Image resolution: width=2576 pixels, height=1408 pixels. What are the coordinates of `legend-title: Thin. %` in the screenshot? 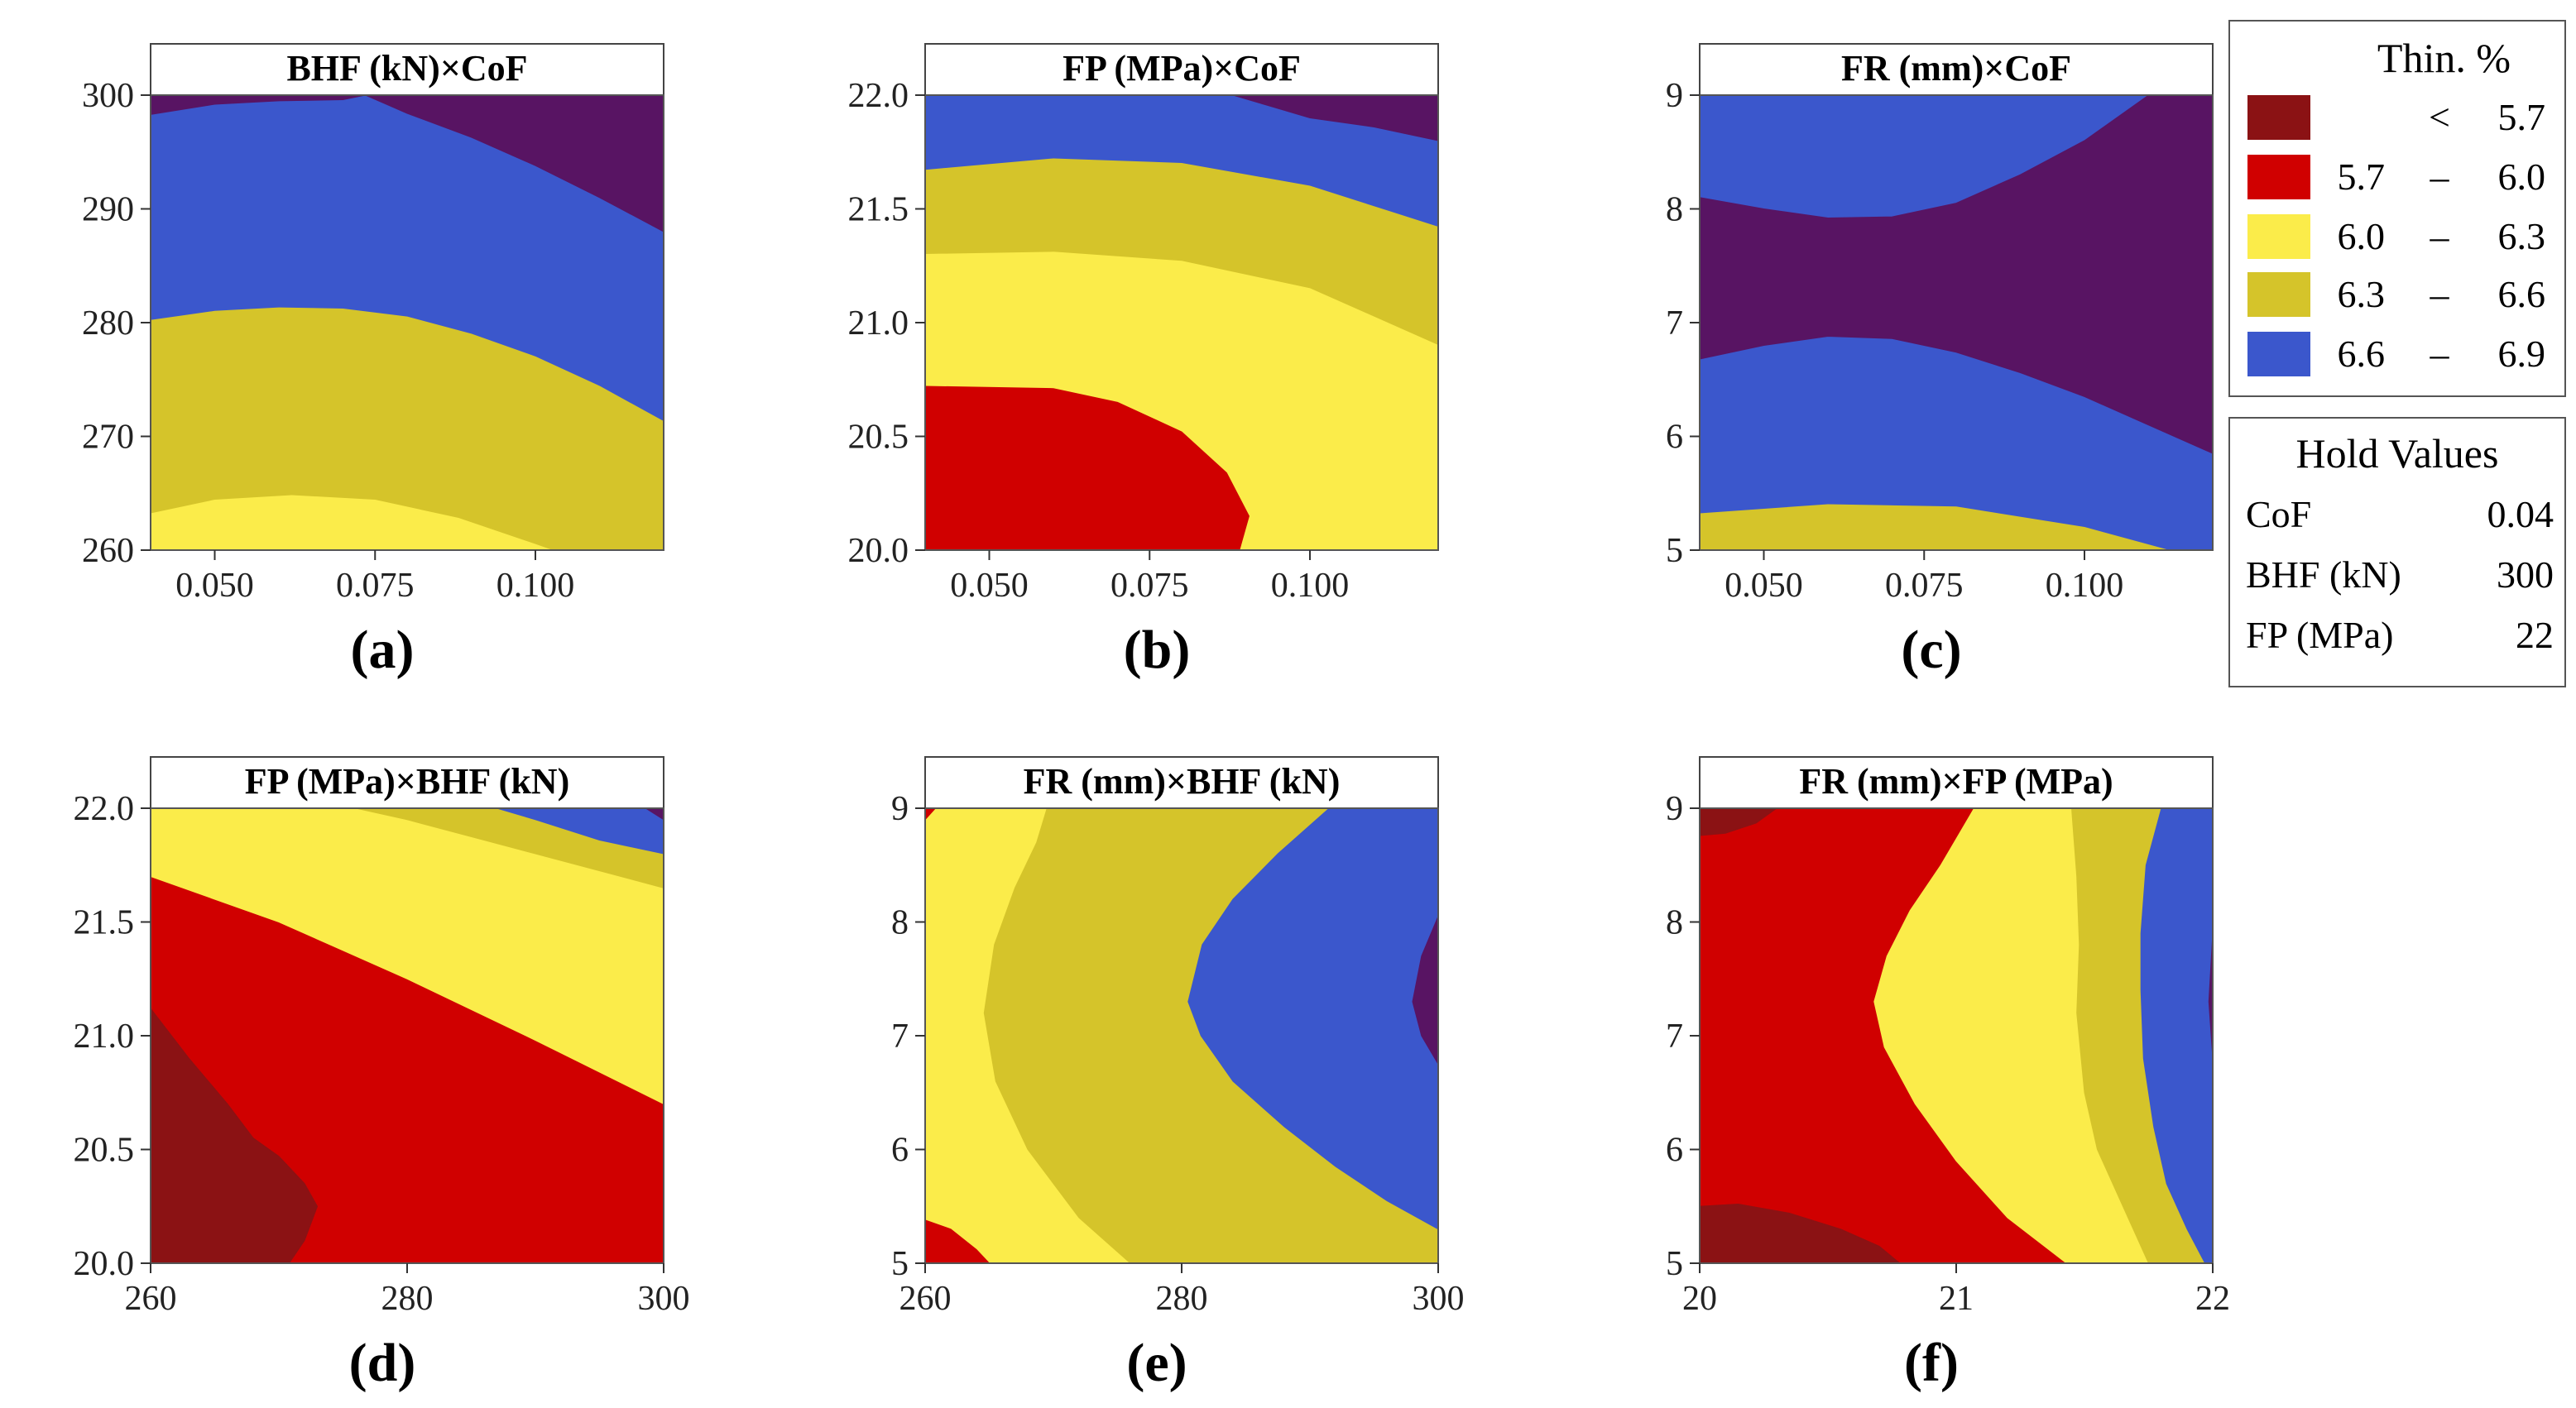 It's located at (2444, 58).